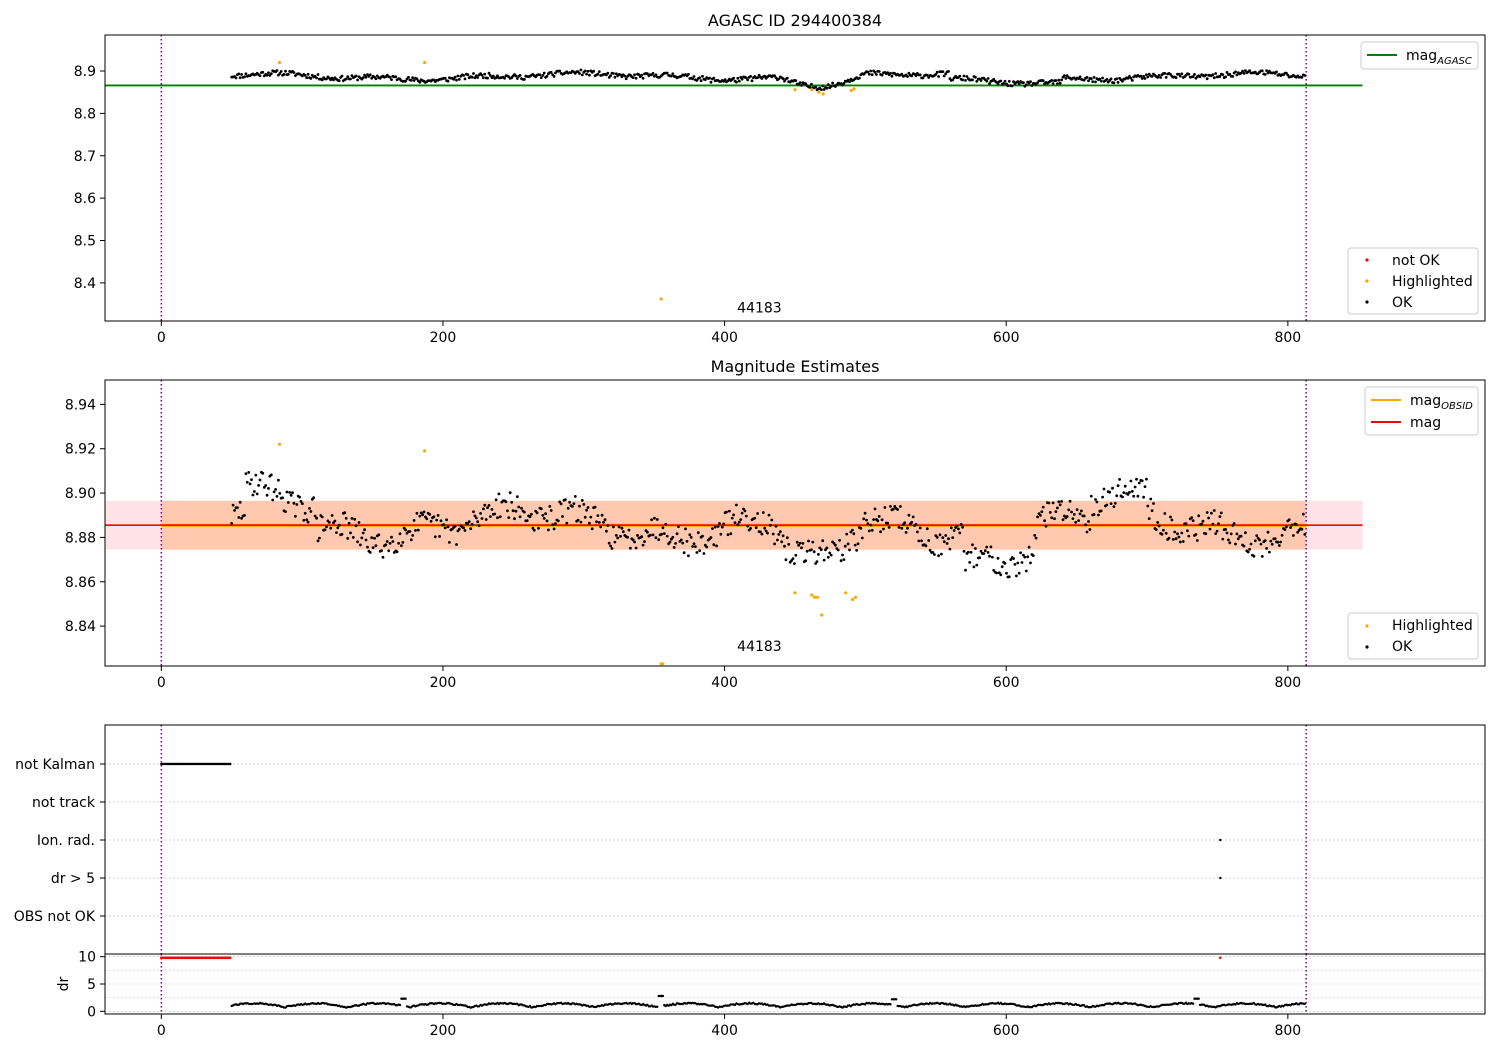 Image resolution: width=1500 pixels, height=1050 pixels. I want to click on estimates-legend-lines: magOBSID mag, so click(1421, 411).